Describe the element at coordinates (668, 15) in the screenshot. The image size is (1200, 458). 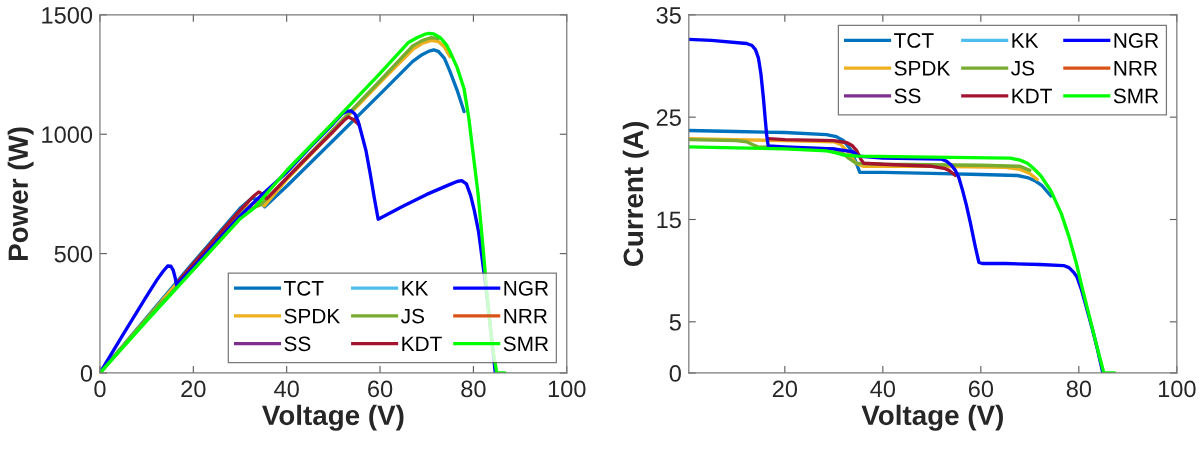
I see `y-tick-label: 35` at that location.